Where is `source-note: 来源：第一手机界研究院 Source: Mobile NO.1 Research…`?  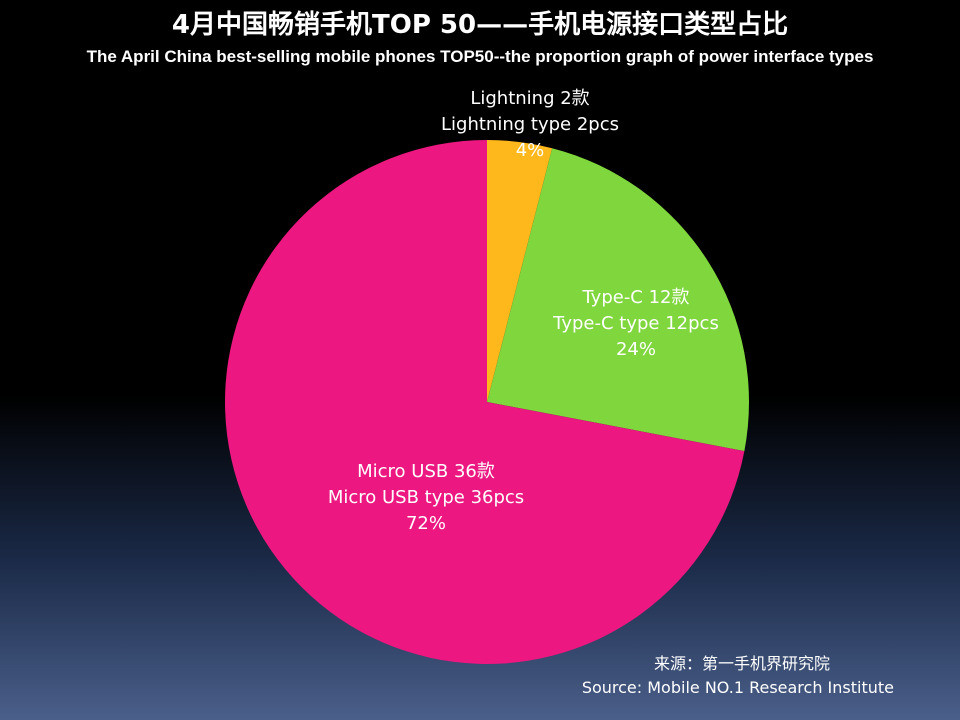
source-note: 来源：第一手机界研究院 Source: Mobile NO.1 Research… is located at coordinates (738, 676).